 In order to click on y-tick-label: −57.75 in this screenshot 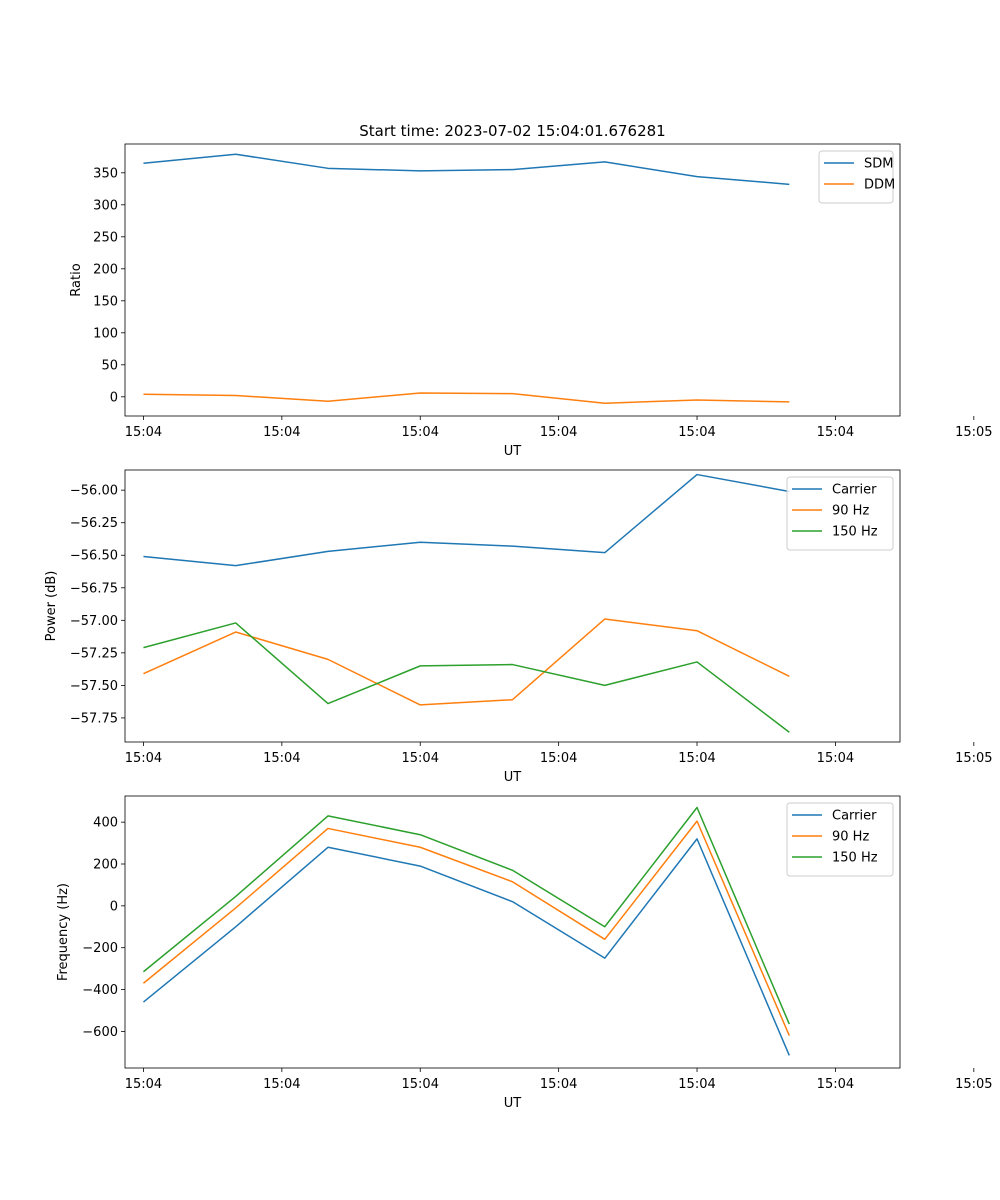, I will do `click(94, 718)`.